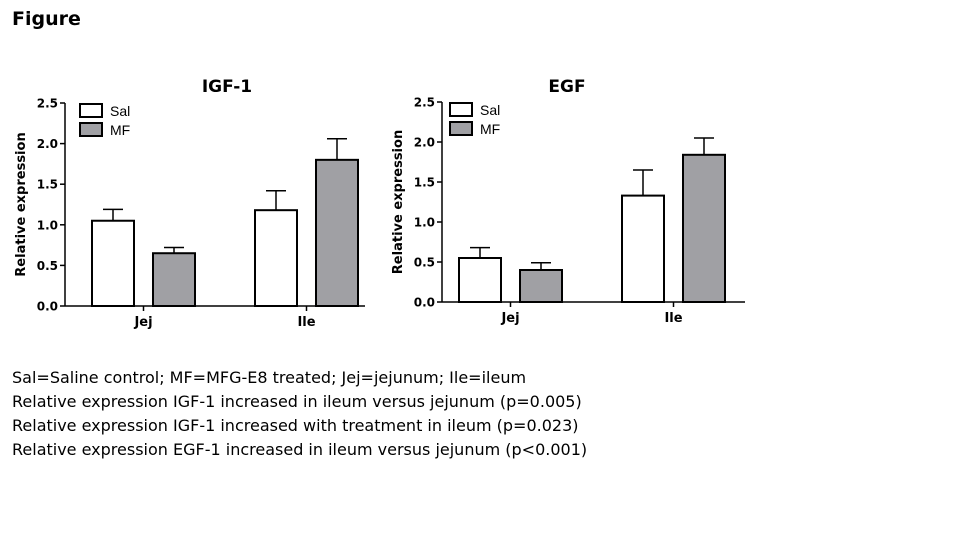  I want to click on page-heading: Figure, so click(46, 19).